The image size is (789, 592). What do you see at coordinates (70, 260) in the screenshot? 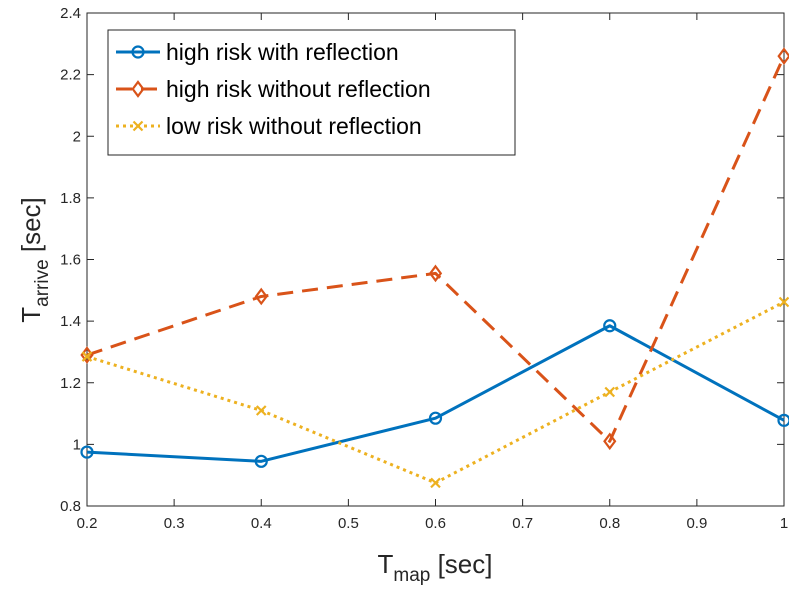
I see `y-tick-label: 1.6` at bounding box center [70, 260].